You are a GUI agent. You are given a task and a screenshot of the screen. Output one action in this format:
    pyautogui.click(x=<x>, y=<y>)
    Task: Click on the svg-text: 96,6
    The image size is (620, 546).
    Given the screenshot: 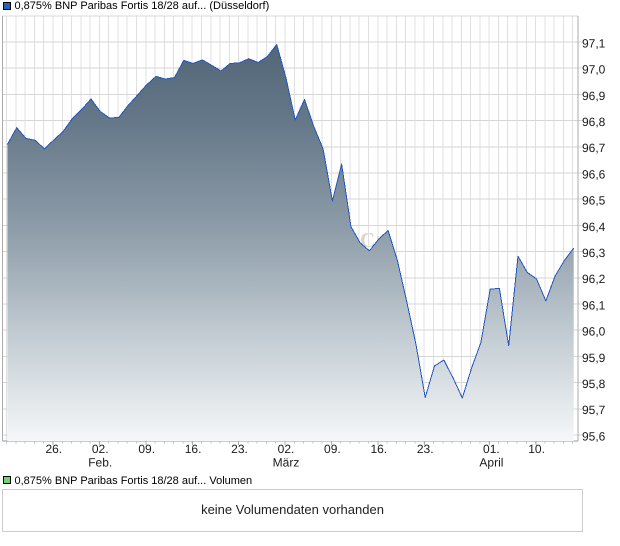 What is the action you would take?
    pyautogui.click(x=594, y=174)
    